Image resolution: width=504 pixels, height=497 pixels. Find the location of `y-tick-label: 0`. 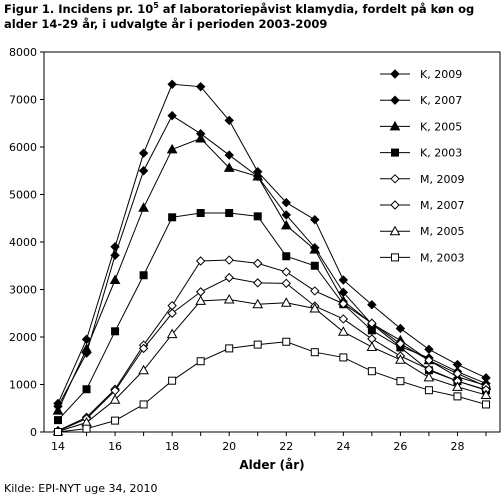

y-tick-label: 0 is located at coordinates (33, 432).